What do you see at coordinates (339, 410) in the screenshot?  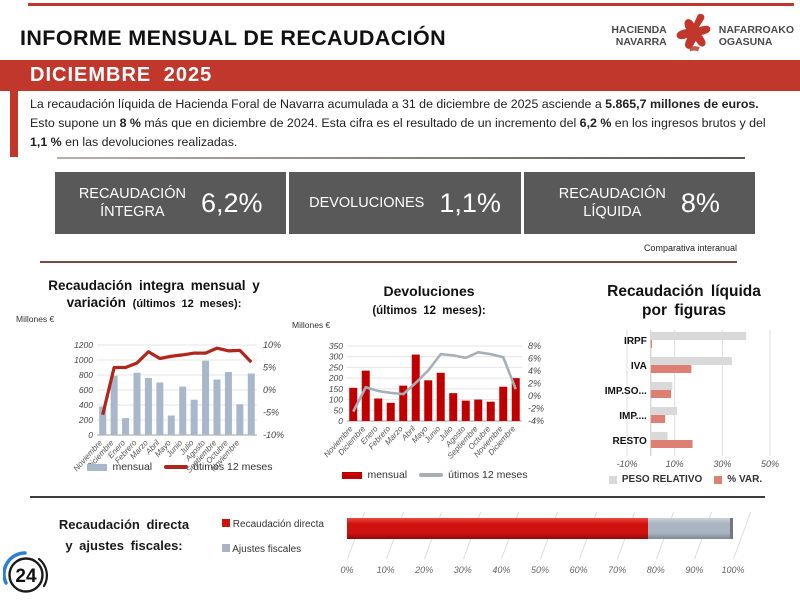 I see `y-axis-tick: 50` at bounding box center [339, 410].